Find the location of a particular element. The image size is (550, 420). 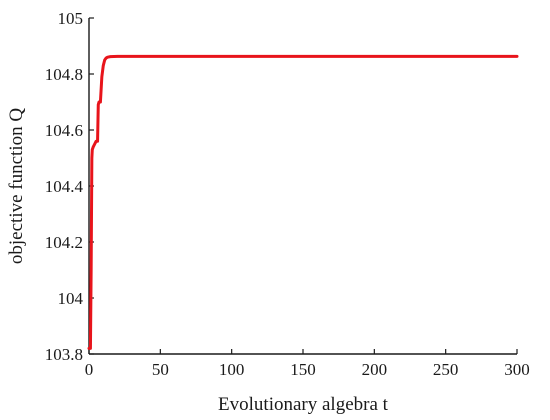

x-tick-label: 150 is located at coordinates (303, 369).